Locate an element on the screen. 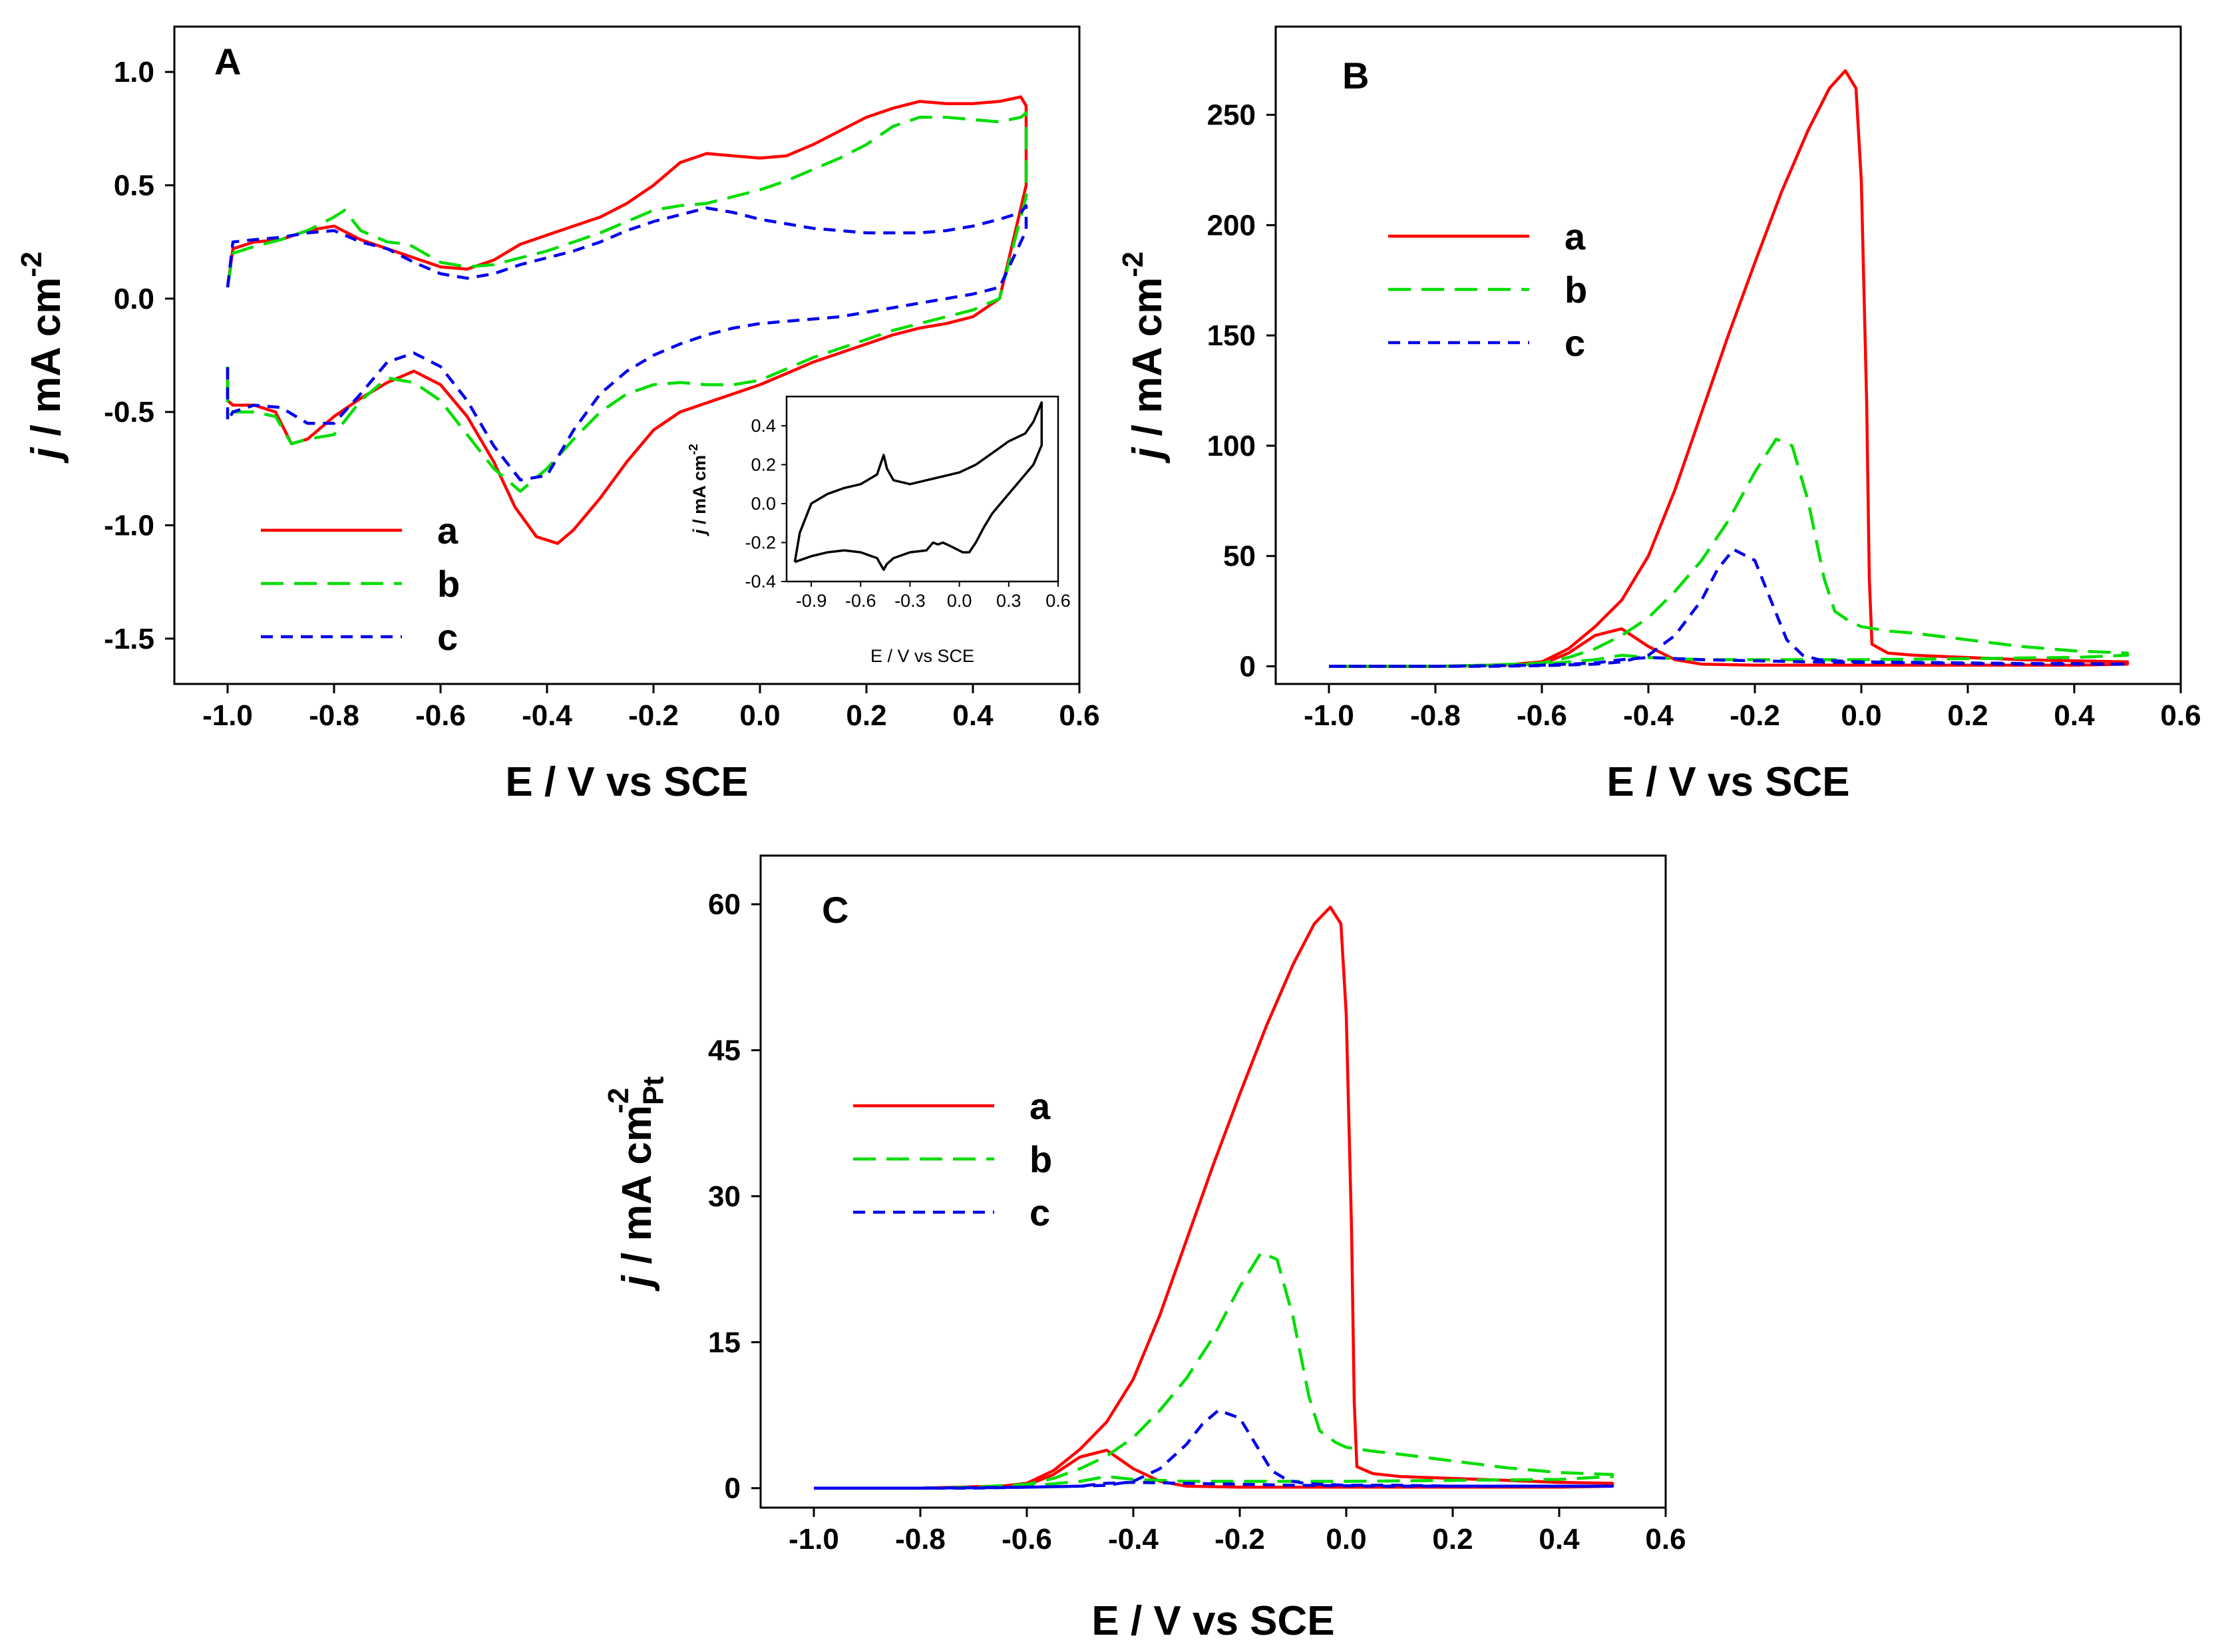 Image resolution: width=2222 pixels, height=1652 pixels. panel-b-y-tick-label: 100 is located at coordinates (1231, 446).